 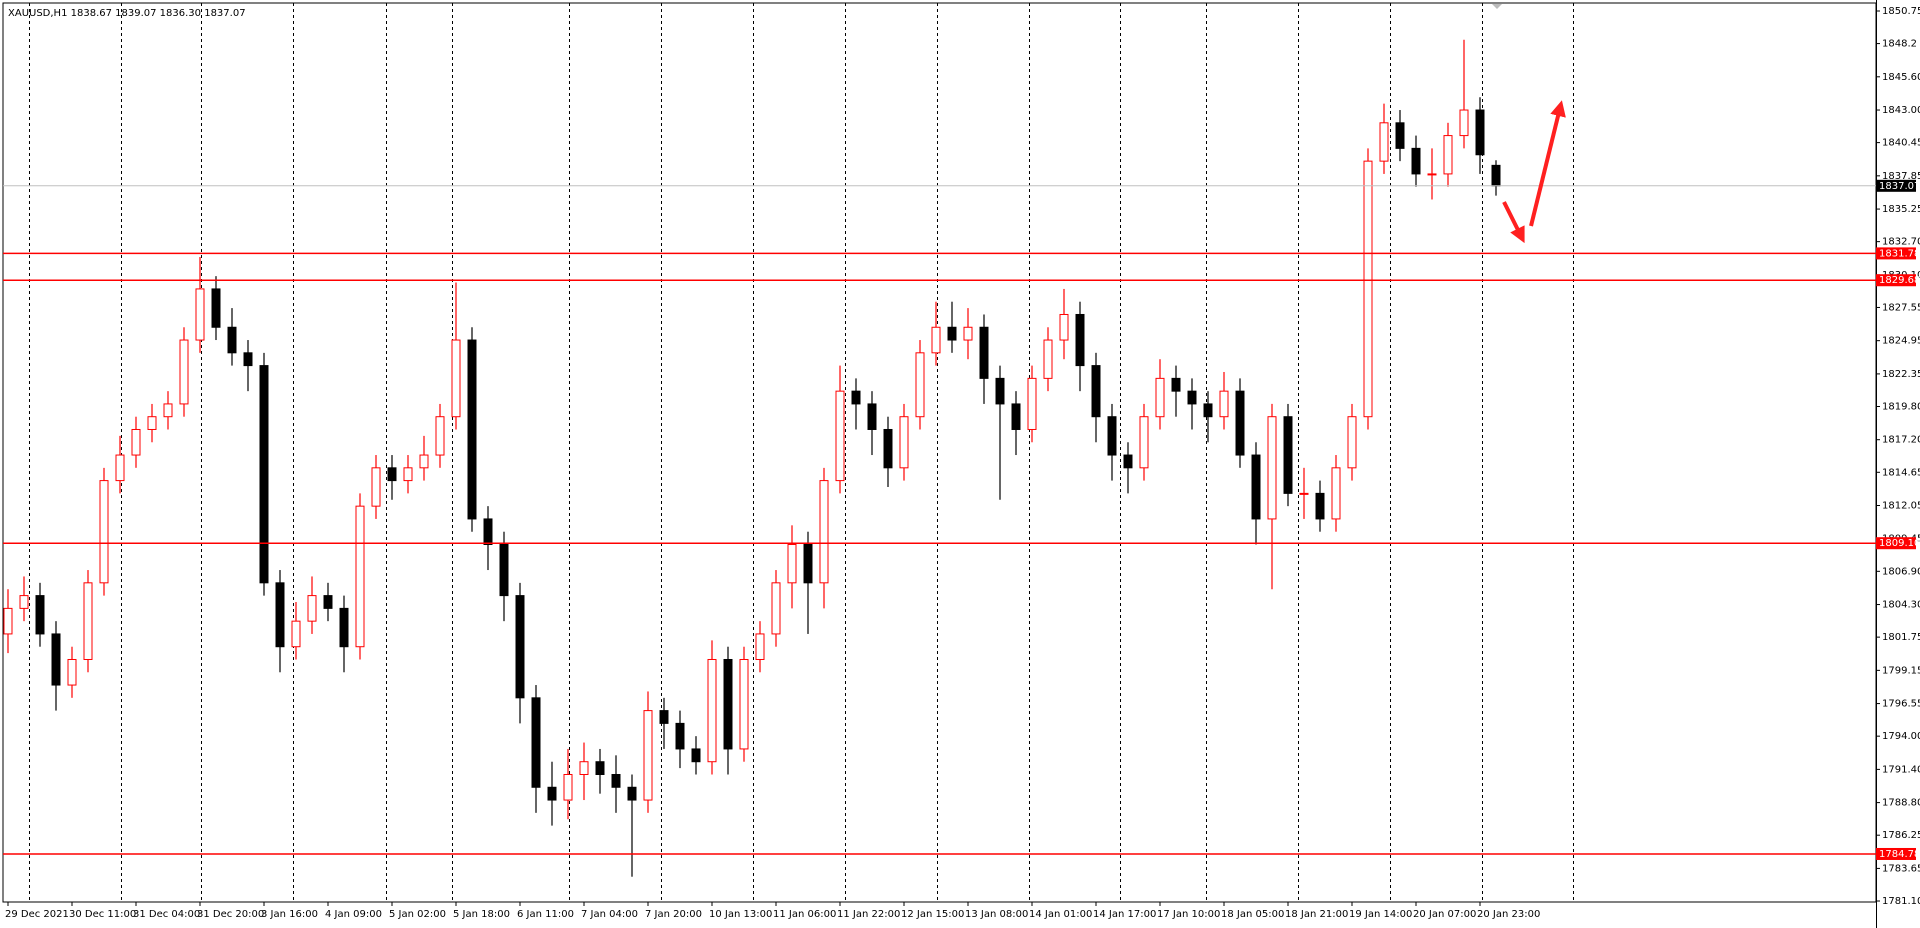 I want to click on x-tick-label: 10 Jan 13:00, so click(x=740, y=914).